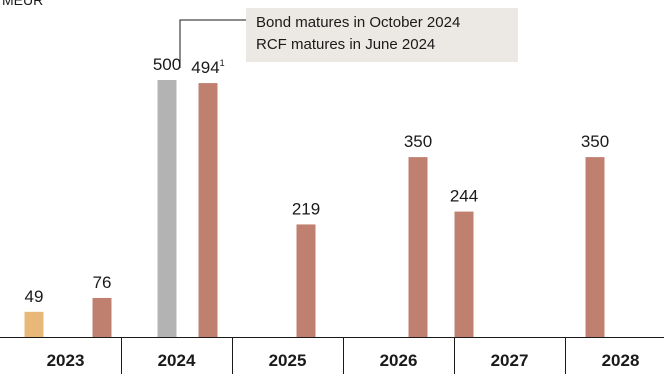 This screenshot has height=374, width=664. What do you see at coordinates (212, 43) in the screenshot?
I see `callout-connector-line` at bounding box center [212, 43].